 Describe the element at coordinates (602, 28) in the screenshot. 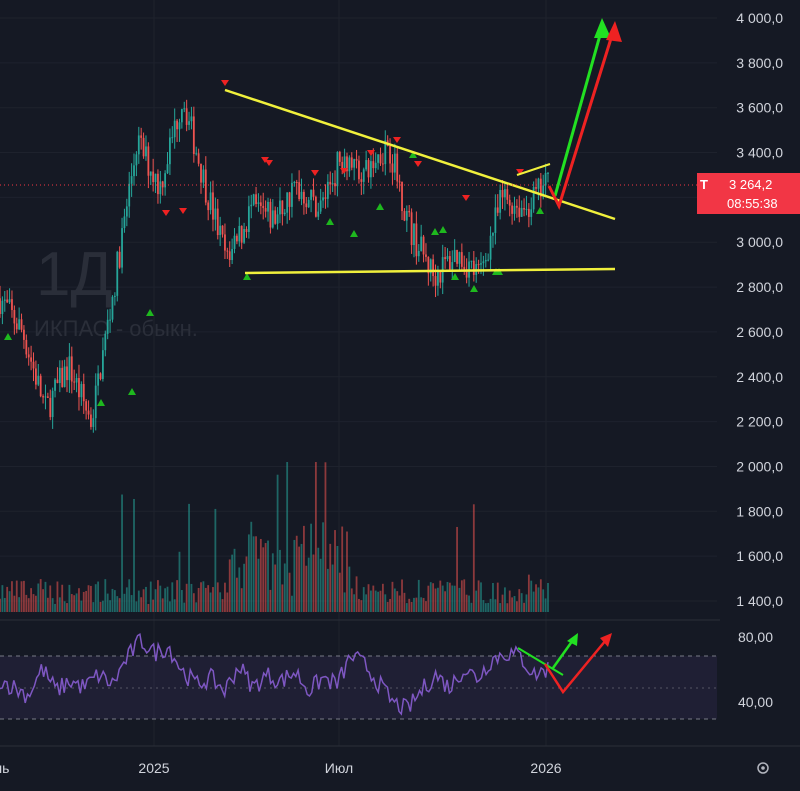

I see `arrow-up-green-icon` at that location.